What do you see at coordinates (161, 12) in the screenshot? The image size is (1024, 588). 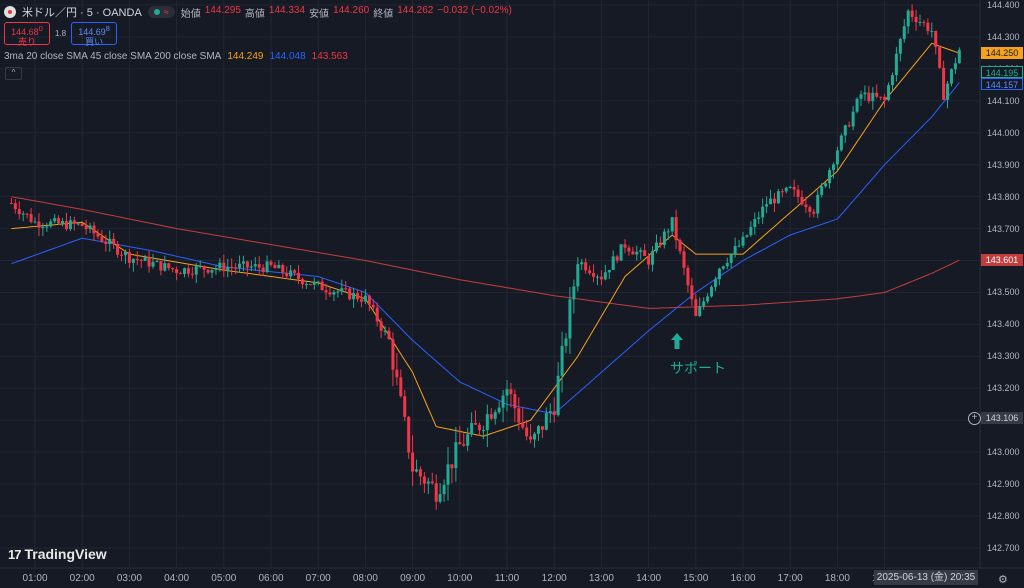 I see `market-status-pill: ≈` at bounding box center [161, 12].